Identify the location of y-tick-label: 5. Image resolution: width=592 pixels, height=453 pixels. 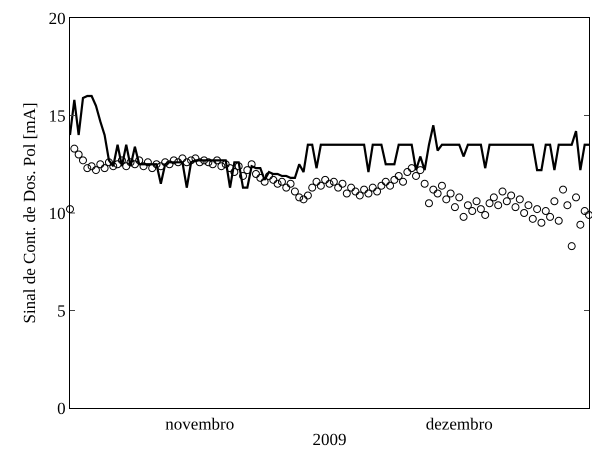
(61, 310).